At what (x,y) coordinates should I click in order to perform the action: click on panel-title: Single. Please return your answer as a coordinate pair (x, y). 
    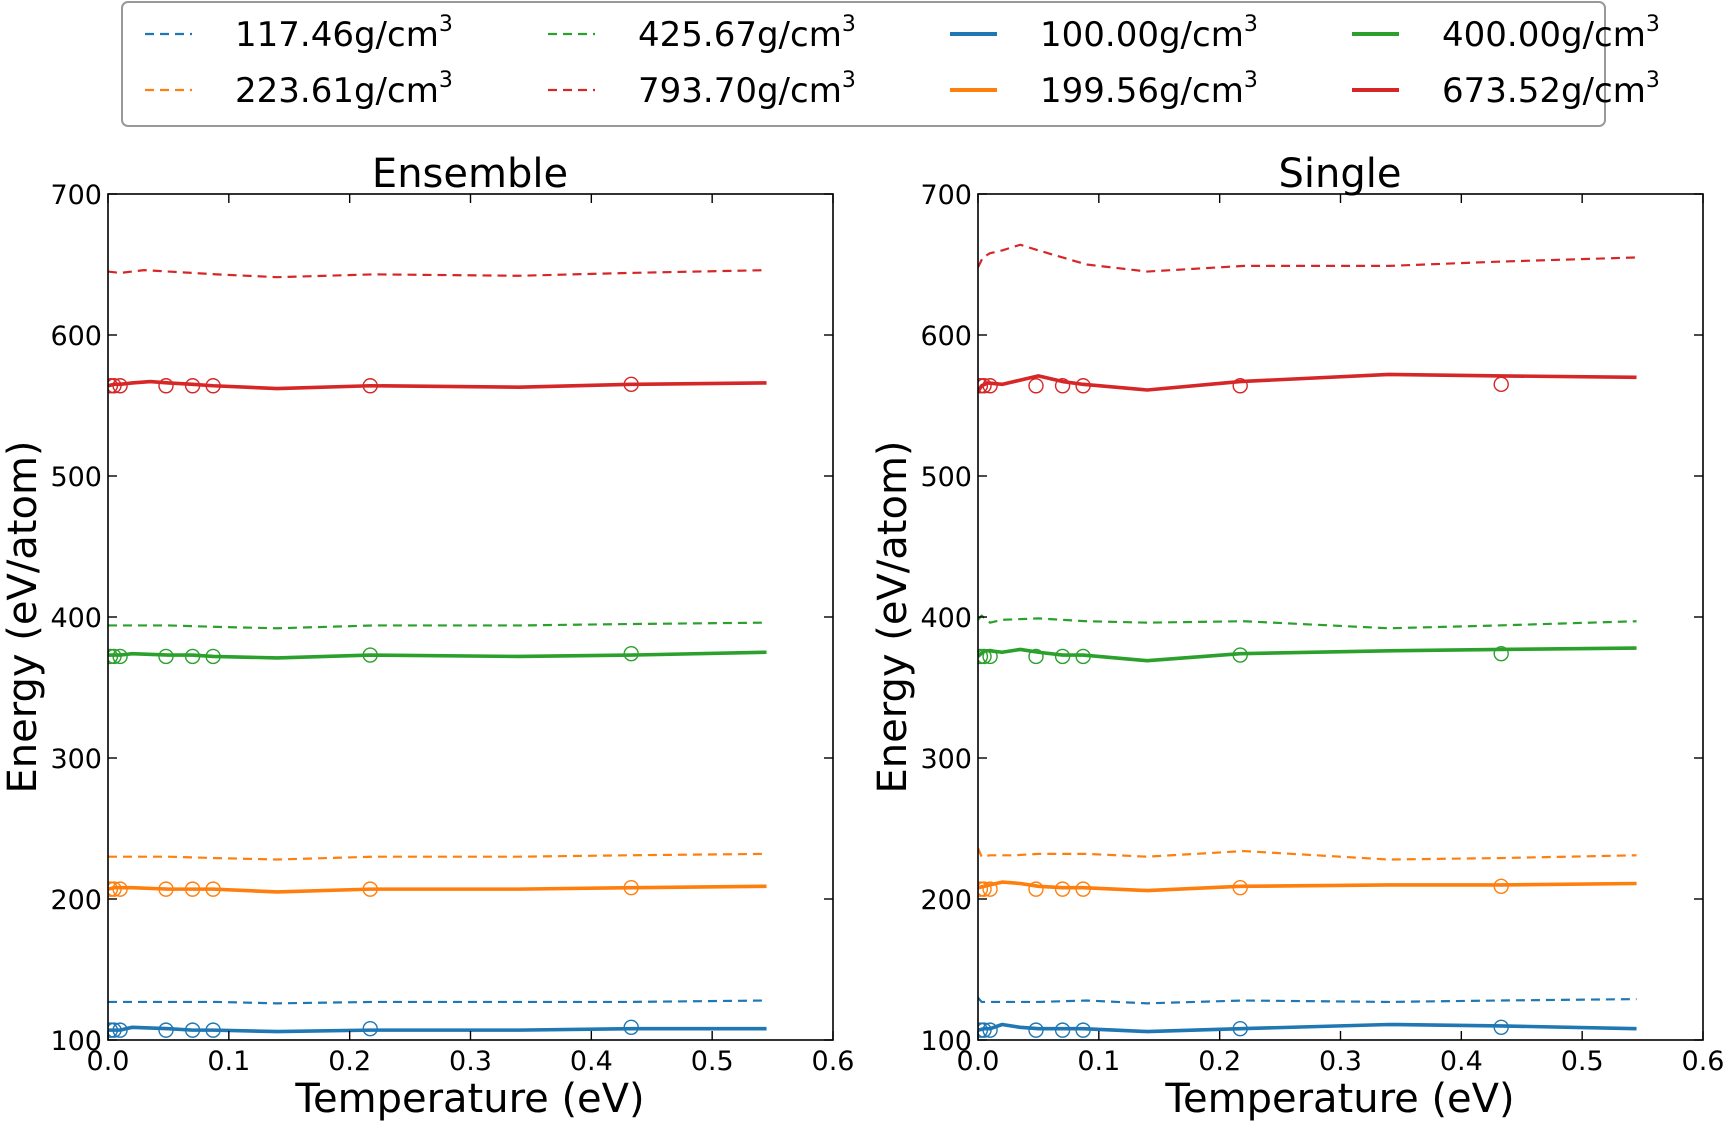
    Looking at the image, I should click on (1340, 174).